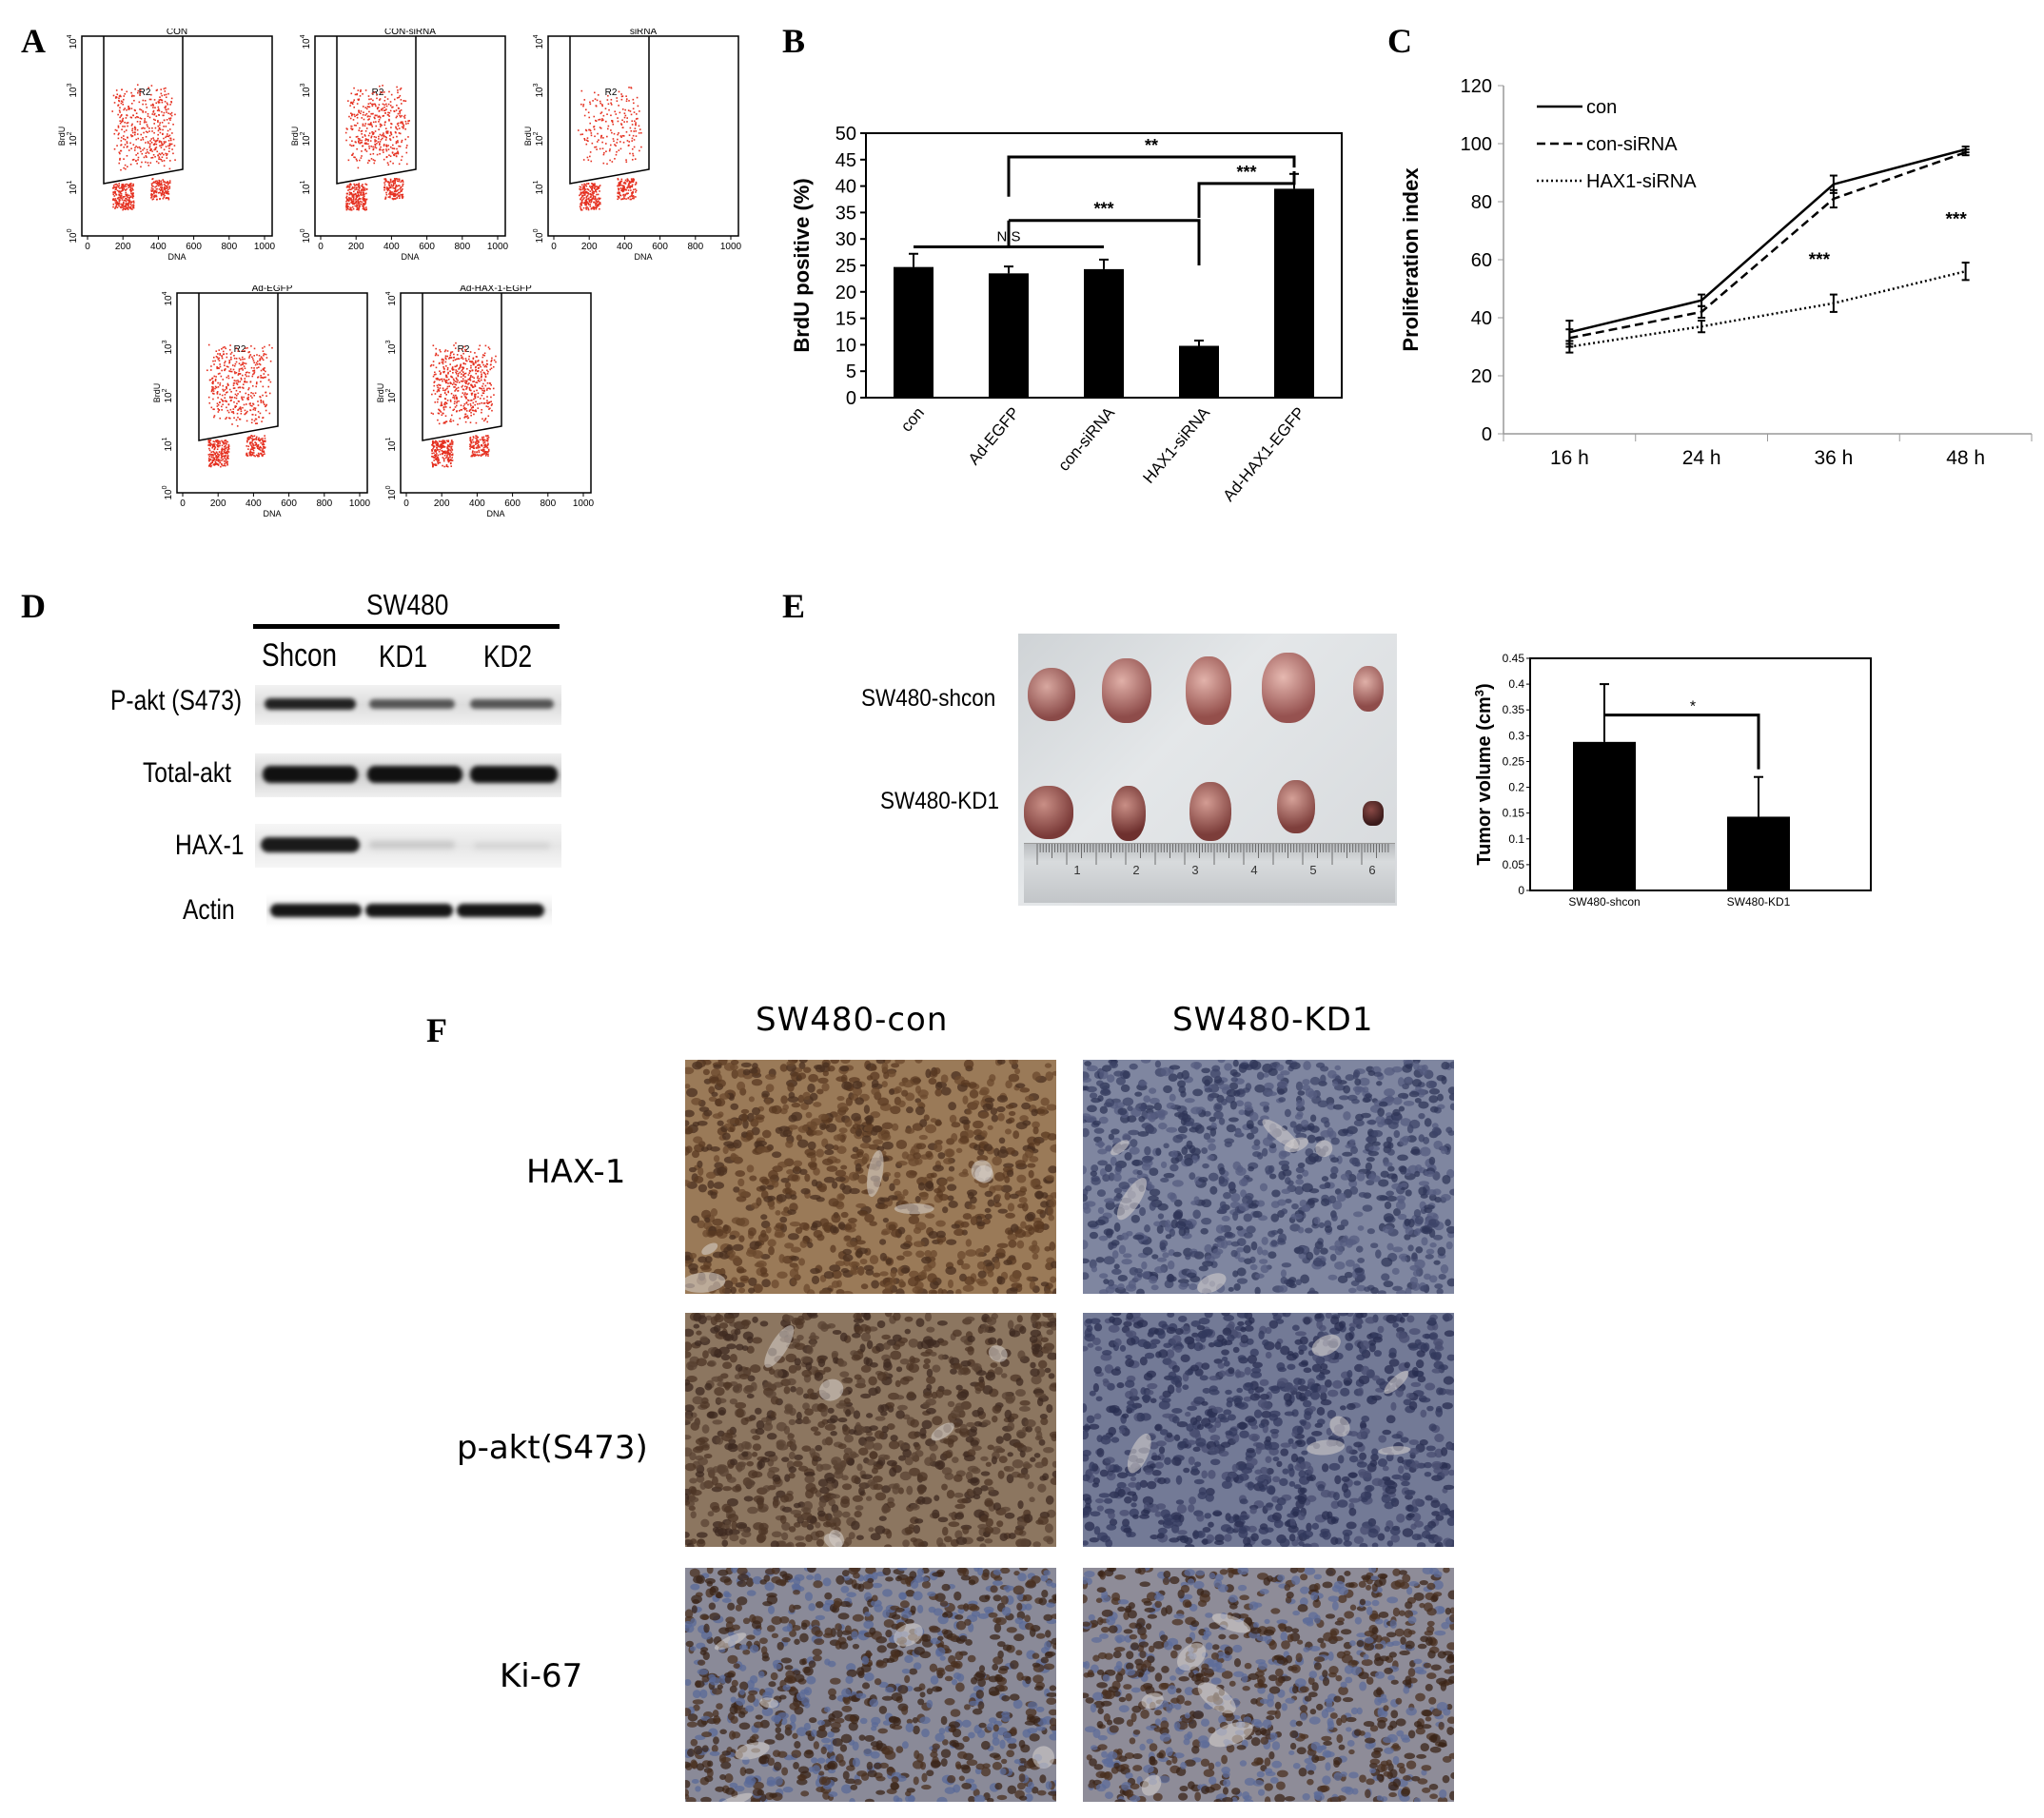 Image resolution: width=2044 pixels, height=1818 pixels. Describe the element at coordinates (437, 1030) in the screenshot. I see `panel-label-f: F` at that location.